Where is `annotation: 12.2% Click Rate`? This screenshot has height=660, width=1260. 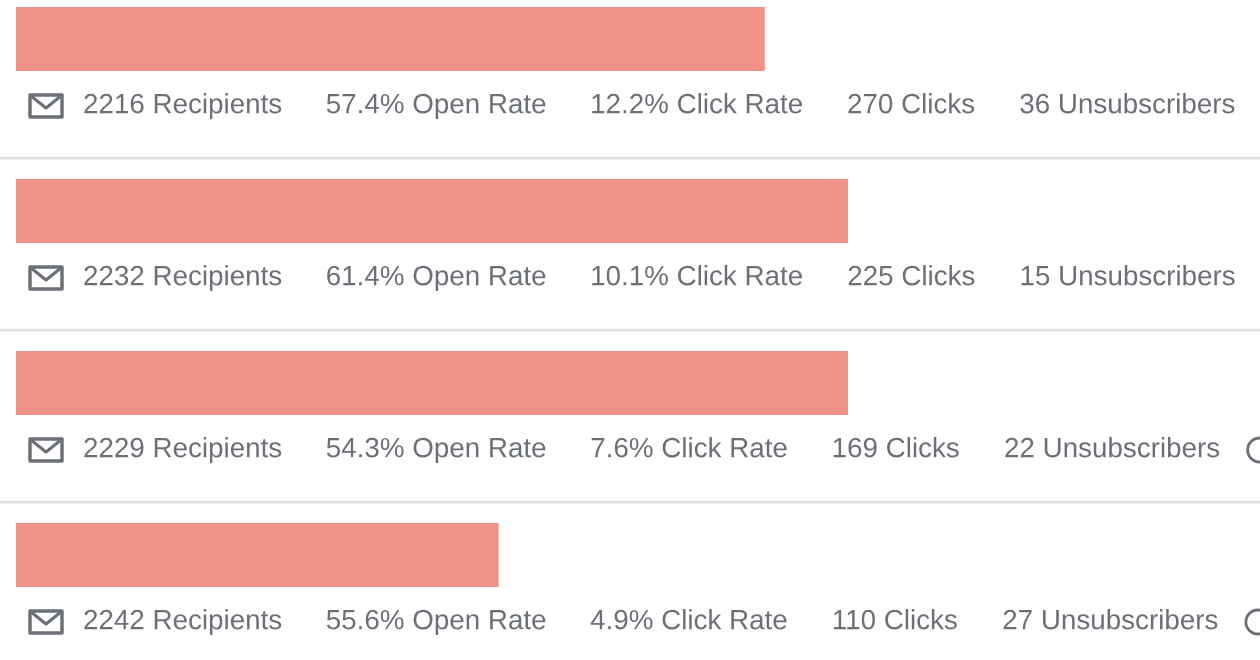
annotation: 12.2% Click Rate is located at coordinates (697, 103).